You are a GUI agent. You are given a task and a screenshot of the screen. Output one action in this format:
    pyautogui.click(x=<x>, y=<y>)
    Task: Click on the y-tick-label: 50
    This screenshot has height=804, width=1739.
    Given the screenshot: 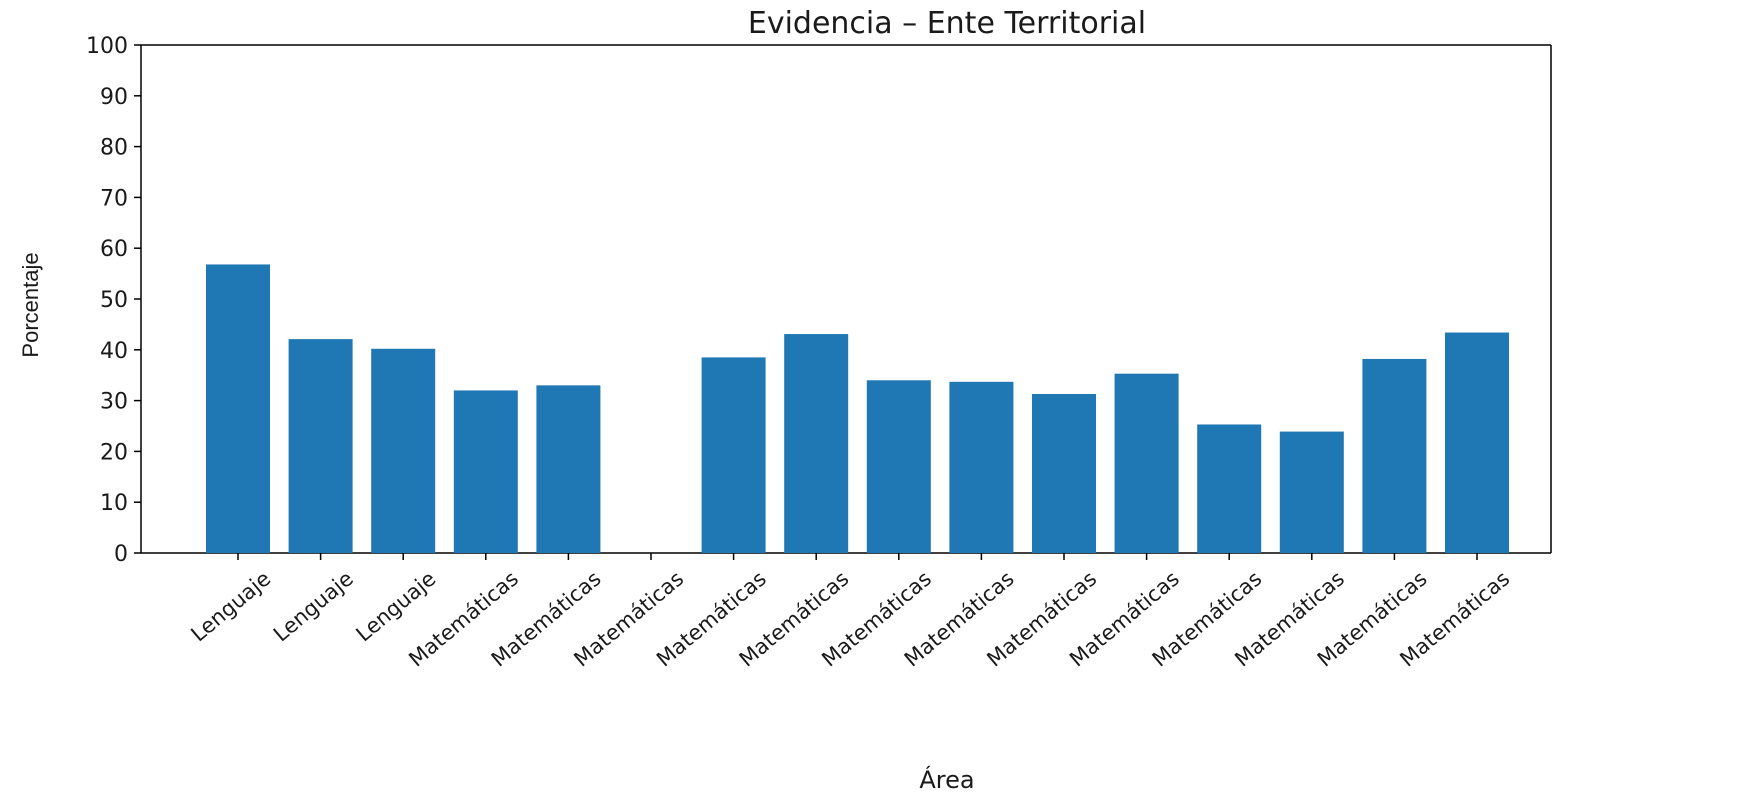 What is the action you would take?
    pyautogui.click(x=114, y=300)
    